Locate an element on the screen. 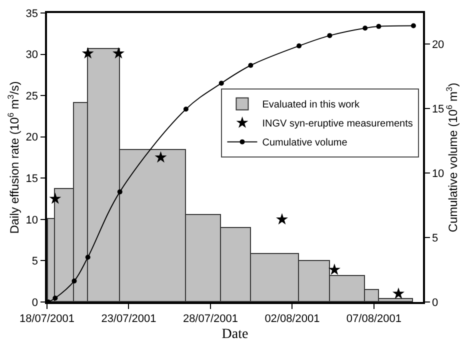 The width and height of the screenshot is (474, 347). y-tick-label: 10 is located at coordinates (32, 220).